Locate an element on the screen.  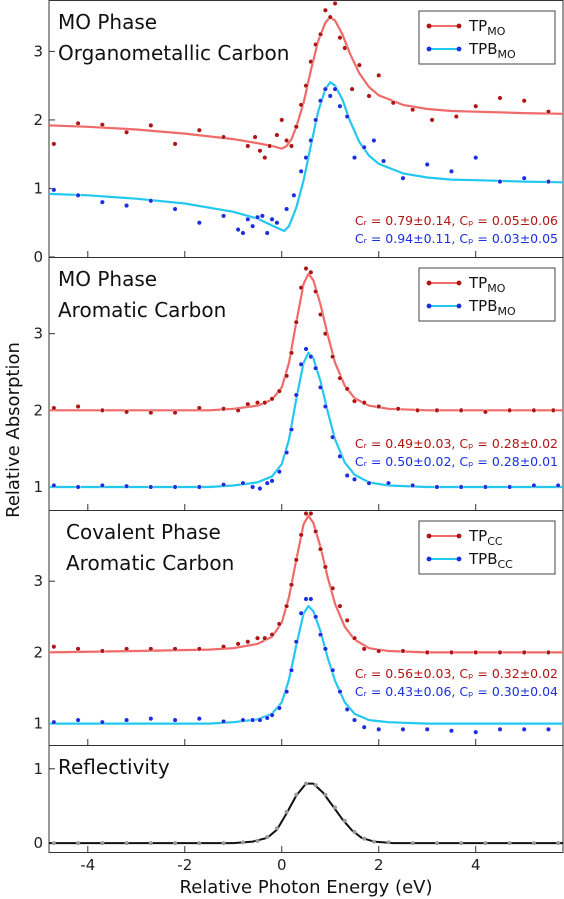
fit-line-tpb is located at coordinates (306, 665).